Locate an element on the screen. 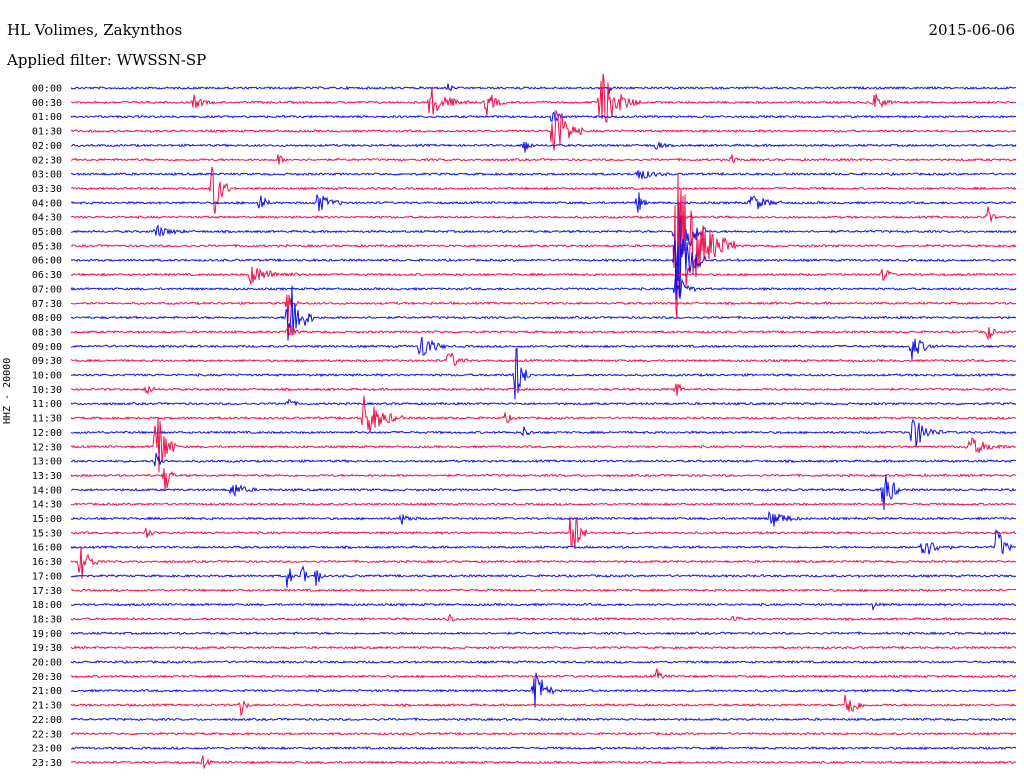  time-label: 18:30 is located at coordinates (47, 619).